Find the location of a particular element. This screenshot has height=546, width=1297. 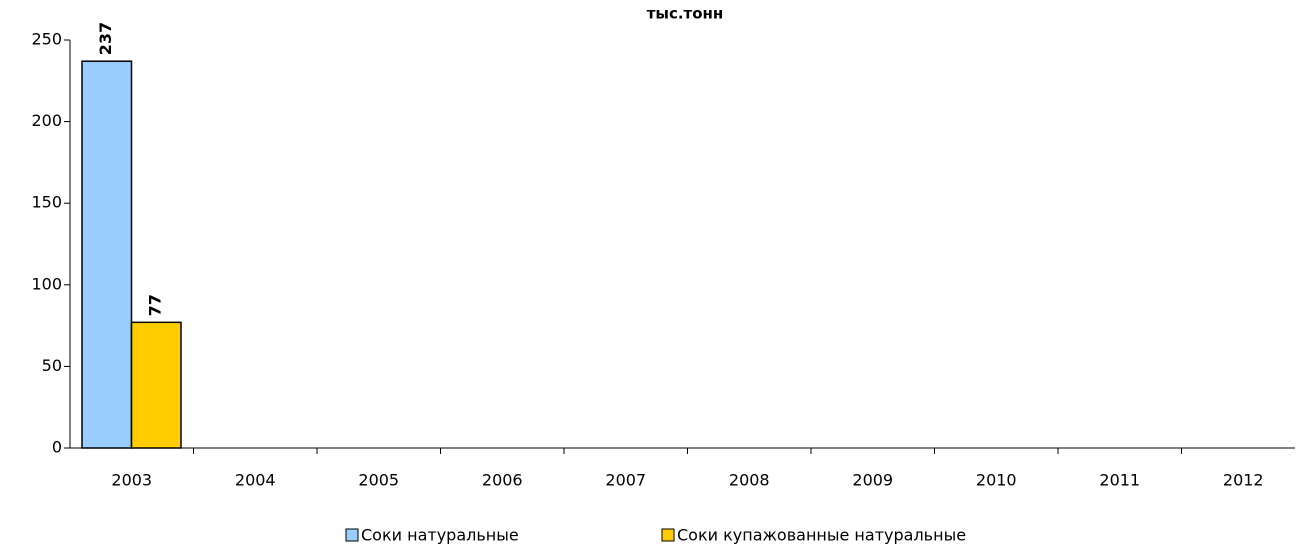

x-tick-label: 2011 is located at coordinates (1119, 480).